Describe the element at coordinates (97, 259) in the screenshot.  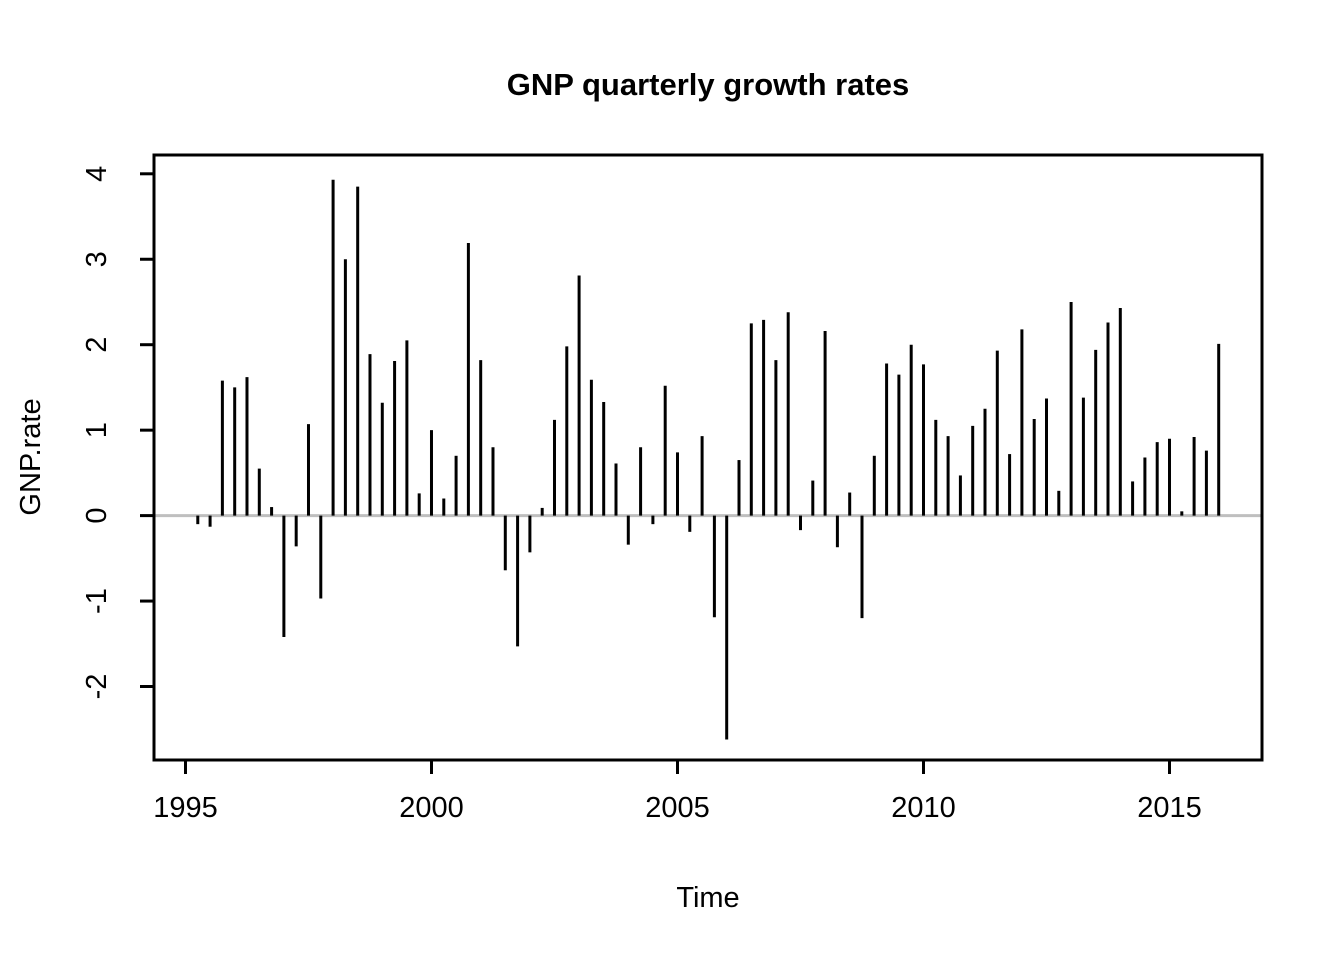
I see `y-tick-label-3: 3` at that location.